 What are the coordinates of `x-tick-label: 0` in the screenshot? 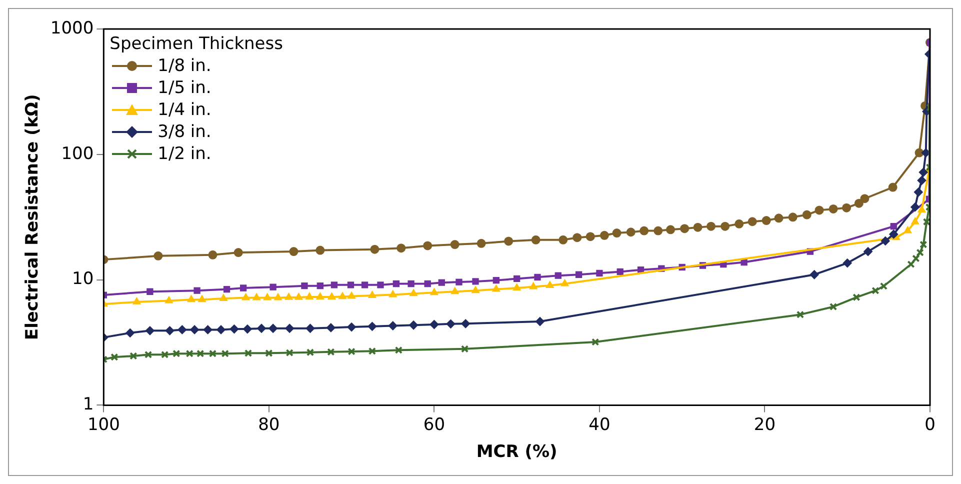 It's located at (930, 424).